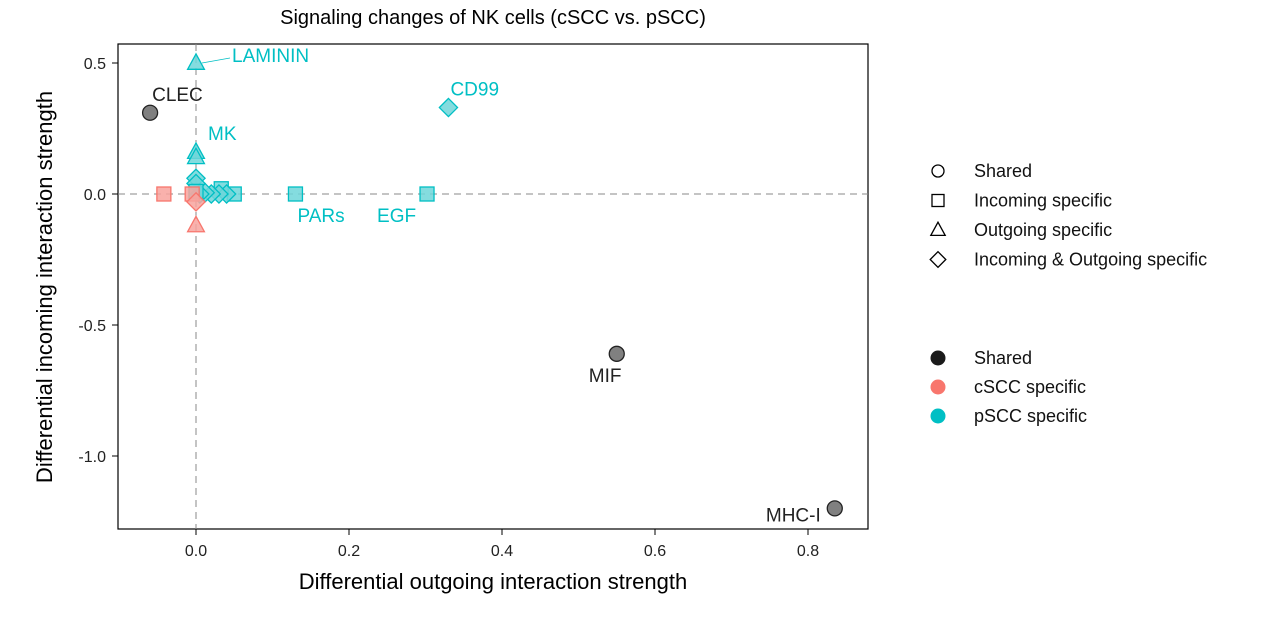 The width and height of the screenshot is (1276, 619). Describe the element at coordinates (92, 457) in the screenshot. I see `y-tick-label: -1.0` at that location.